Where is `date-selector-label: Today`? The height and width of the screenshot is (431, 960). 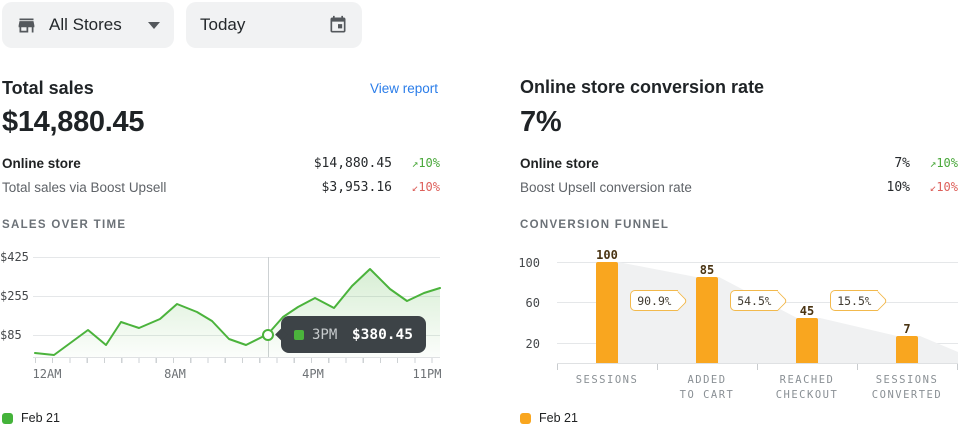 date-selector-label: Today is located at coordinates (223, 24).